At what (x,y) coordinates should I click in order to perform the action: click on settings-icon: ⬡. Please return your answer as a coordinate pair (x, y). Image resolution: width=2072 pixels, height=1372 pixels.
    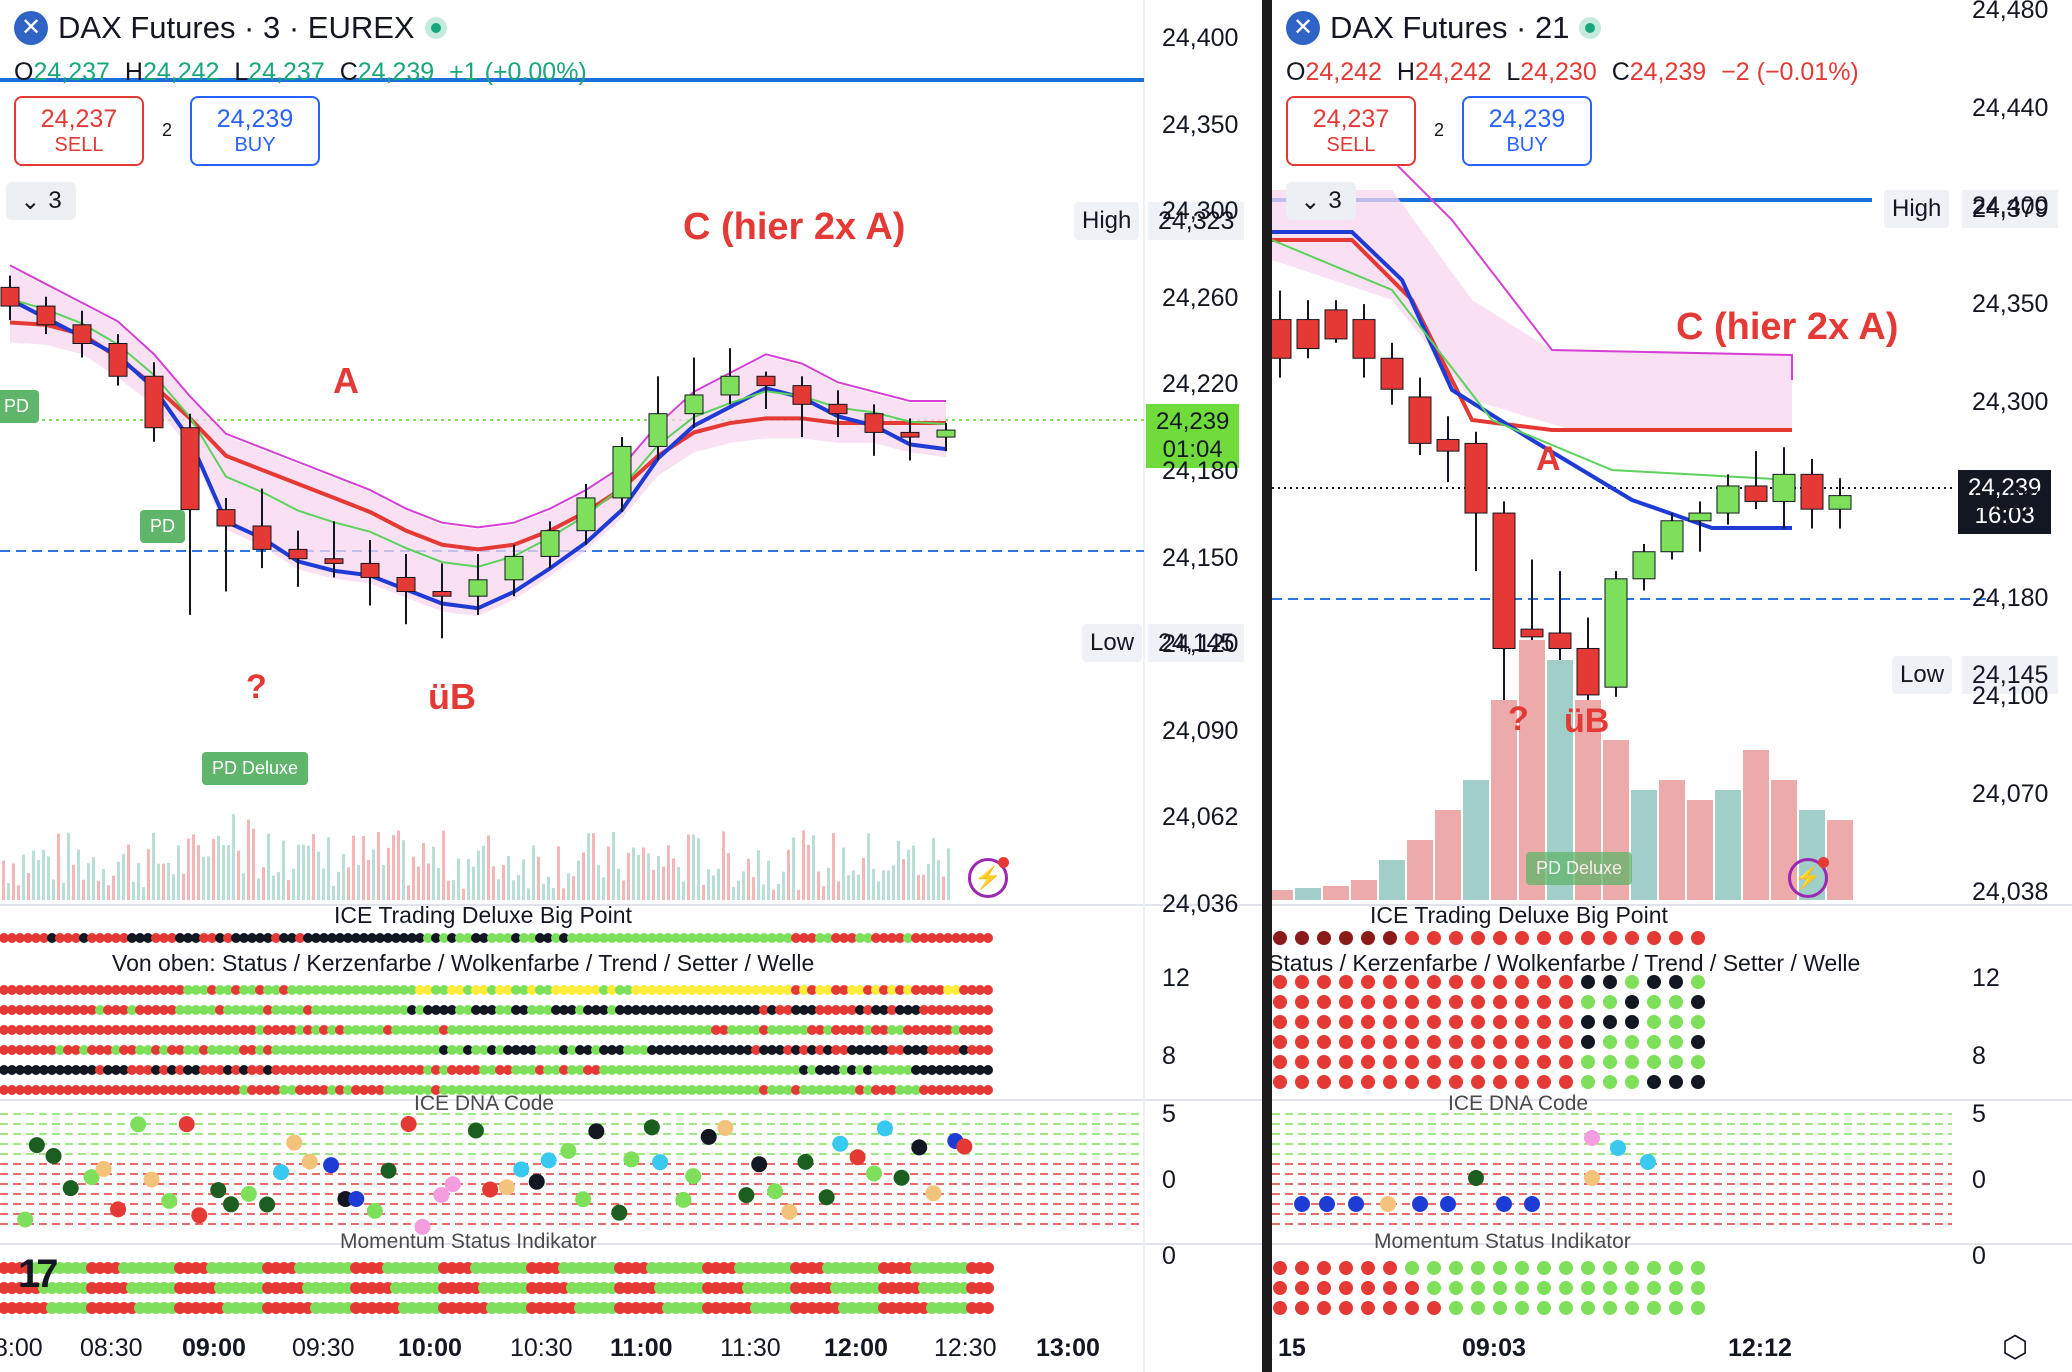
    Looking at the image, I should click on (2015, 1347).